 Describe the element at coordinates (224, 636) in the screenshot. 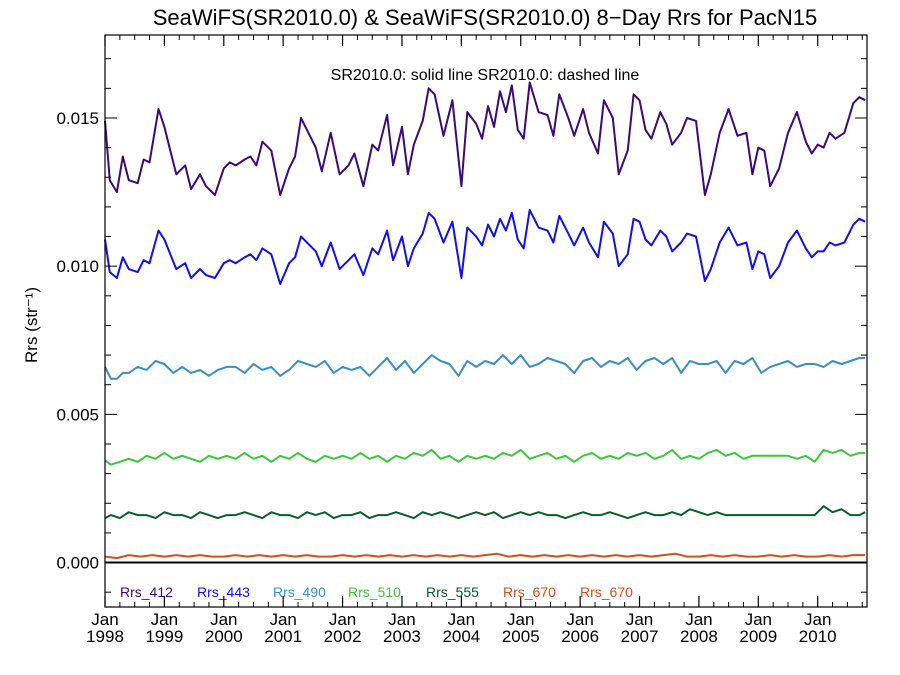

I see `x-tick-label-year: 2000` at that location.